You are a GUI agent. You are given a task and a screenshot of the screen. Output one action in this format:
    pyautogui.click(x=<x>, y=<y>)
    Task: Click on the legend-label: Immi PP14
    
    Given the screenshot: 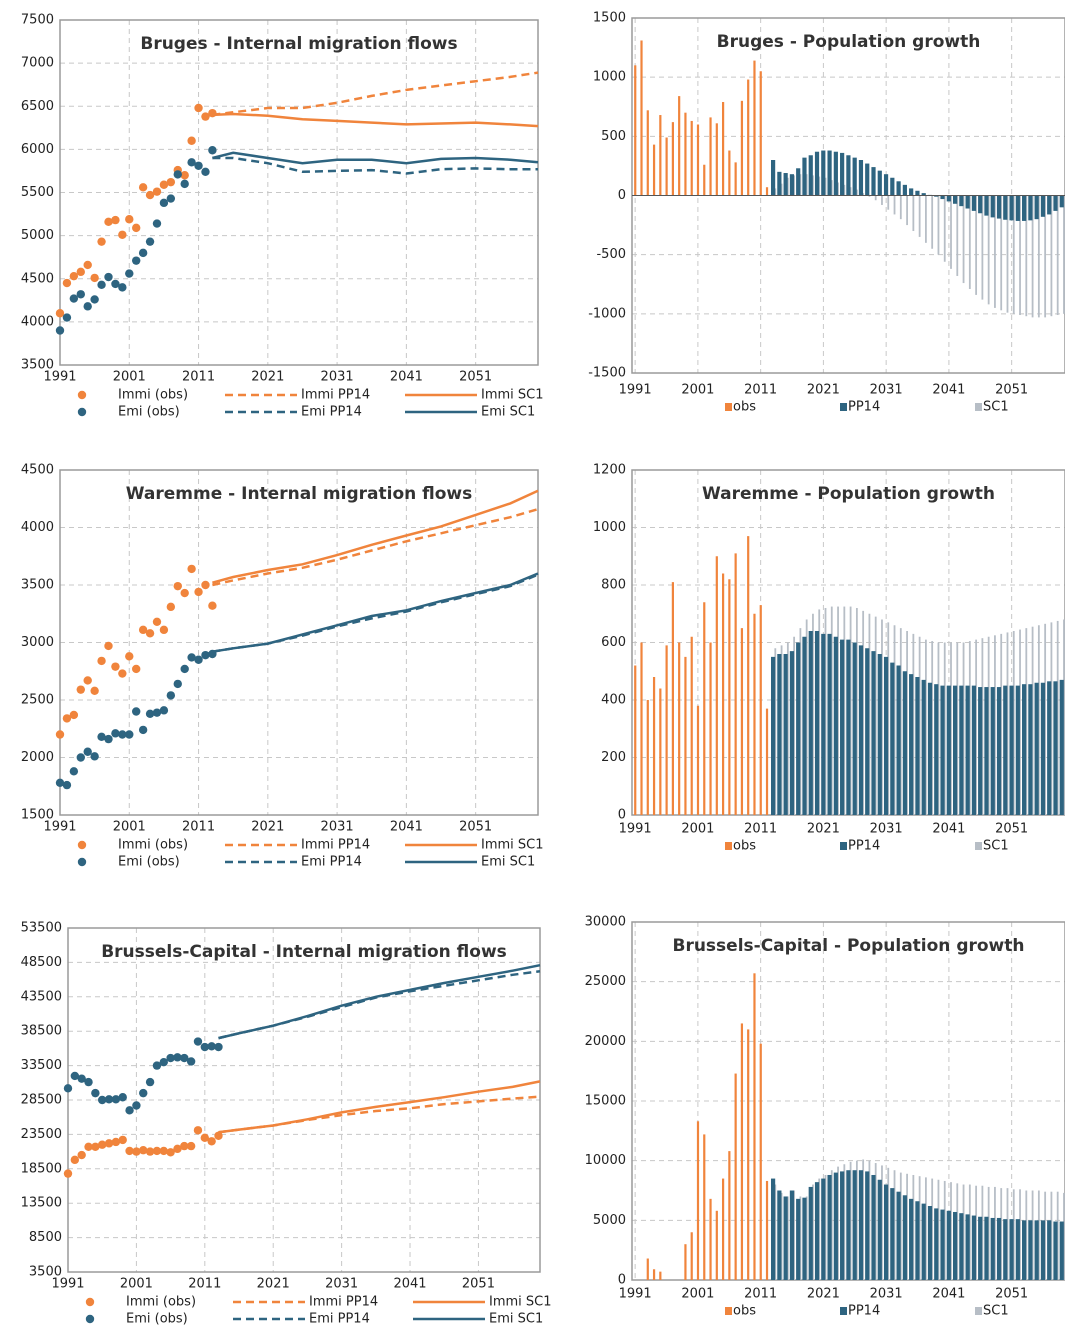 What is the action you would take?
    pyautogui.click(x=343, y=1302)
    